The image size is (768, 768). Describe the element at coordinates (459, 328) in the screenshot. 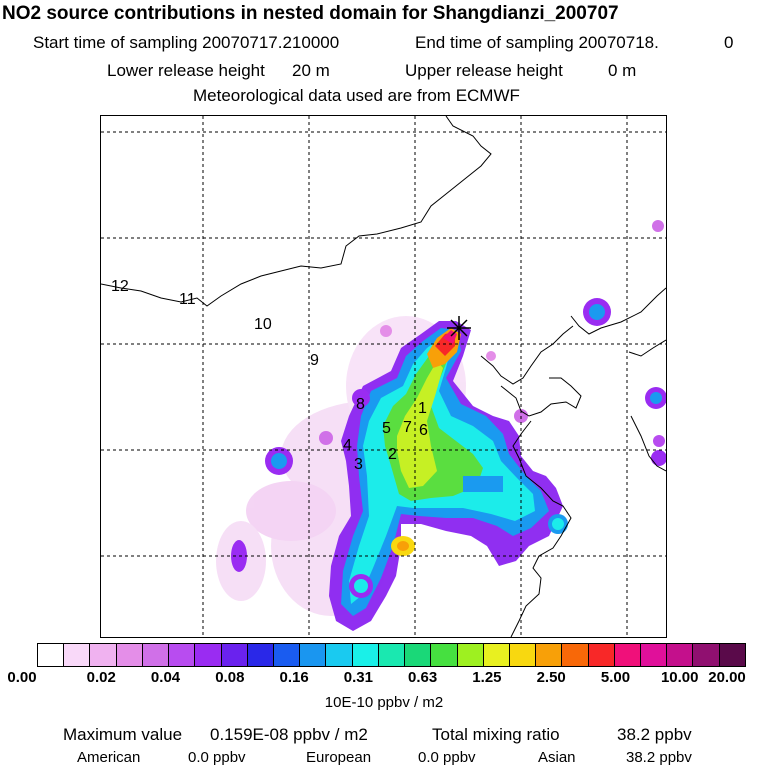

I see `asterisk-icon` at that location.